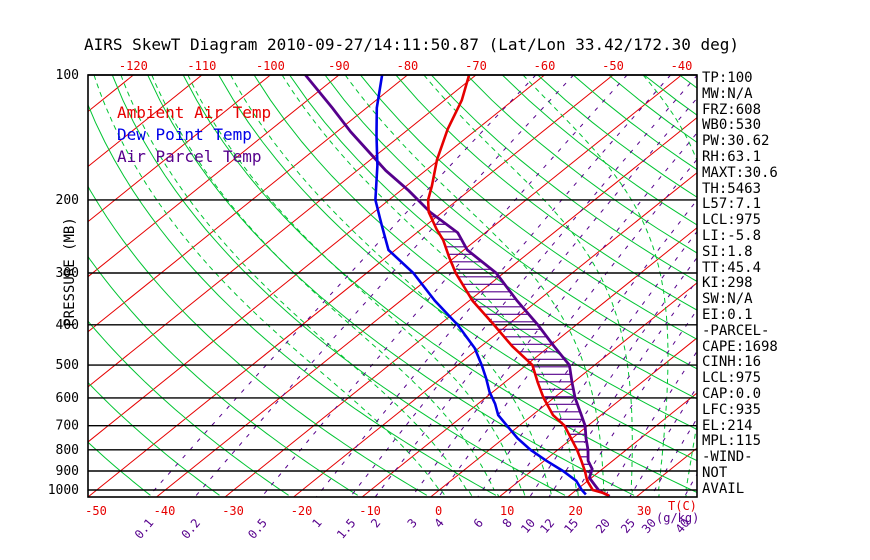  I want to click on parameter-line: TT:45.4, so click(732, 267).